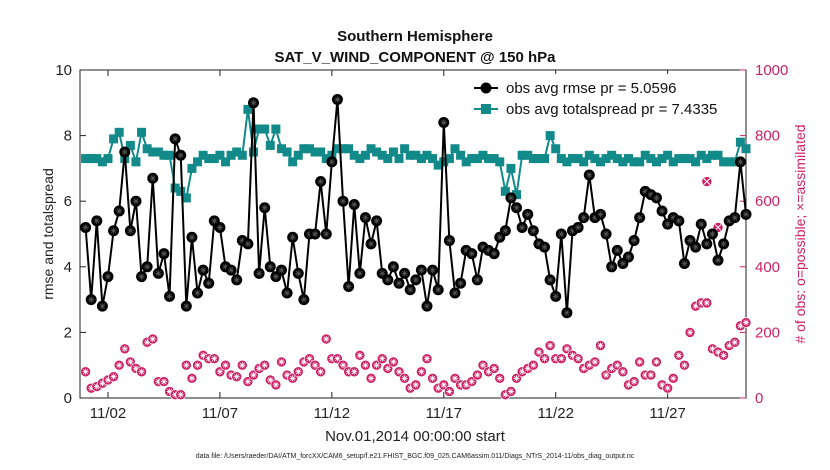 The image size is (830, 470). I want to click on y-axis-label-left: rmse and totalspread, so click(48, 234).